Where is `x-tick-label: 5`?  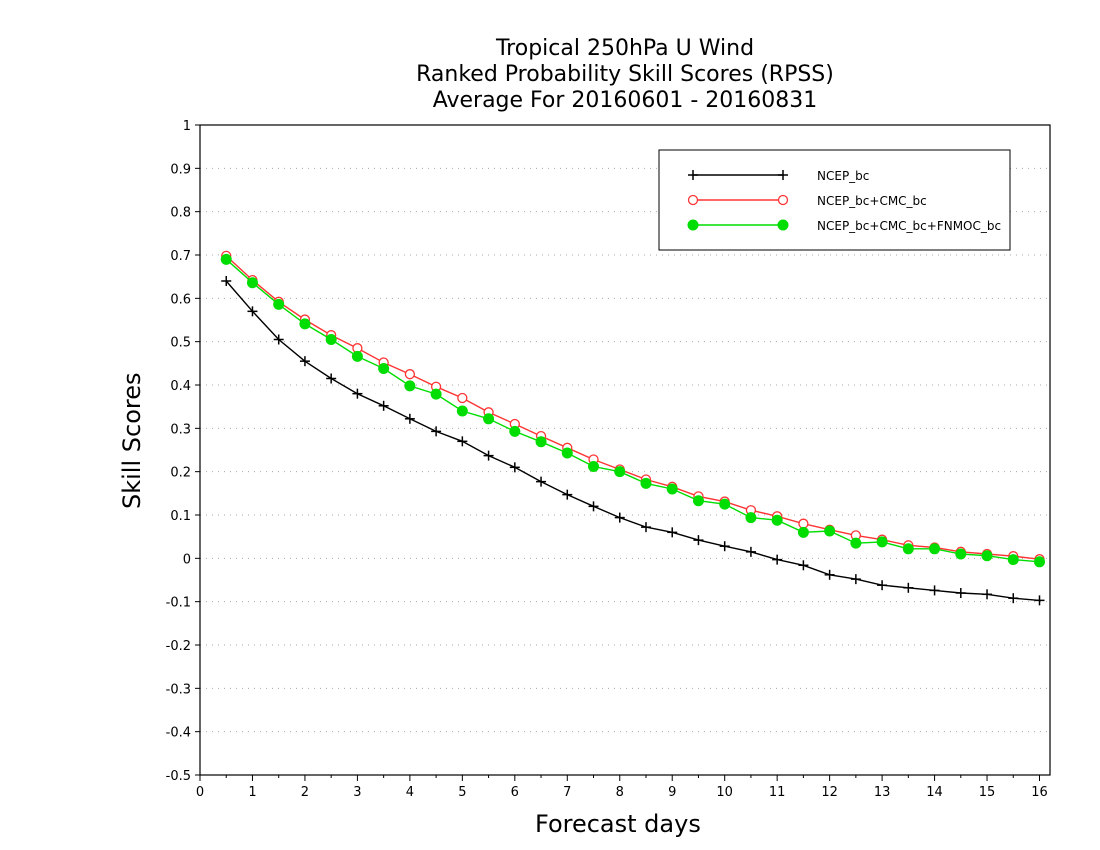
x-tick-label: 5 is located at coordinates (462, 792).